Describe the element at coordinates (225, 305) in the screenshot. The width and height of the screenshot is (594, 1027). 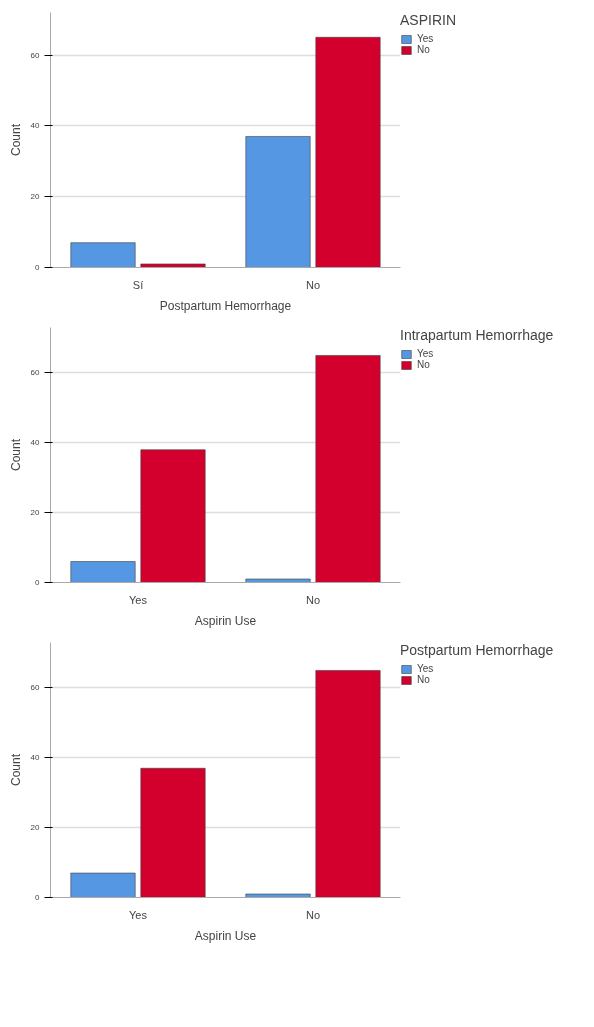
I see `x-axis-title: Postpartum Hemorrhage` at that location.